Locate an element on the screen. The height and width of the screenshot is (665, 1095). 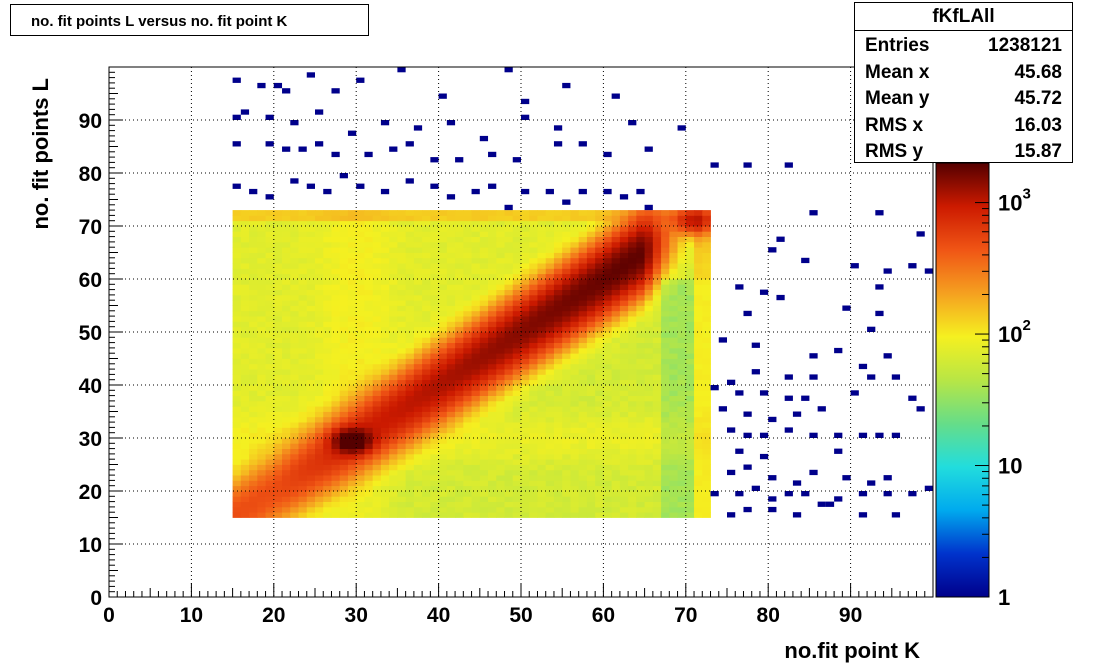
x-tick-label: 20 is located at coordinates (273, 615).